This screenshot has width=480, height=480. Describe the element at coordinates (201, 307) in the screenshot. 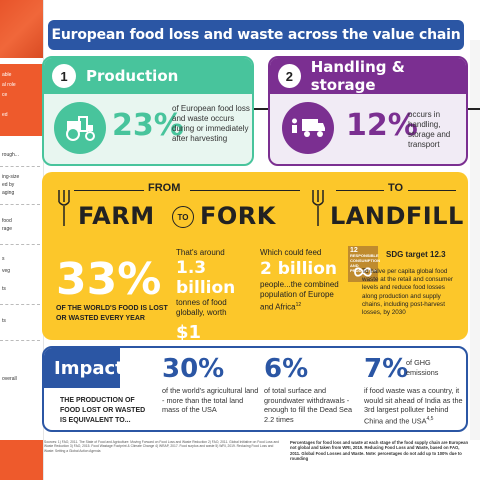

I see `stat-text: tonnes of food globally, worth` at that location.